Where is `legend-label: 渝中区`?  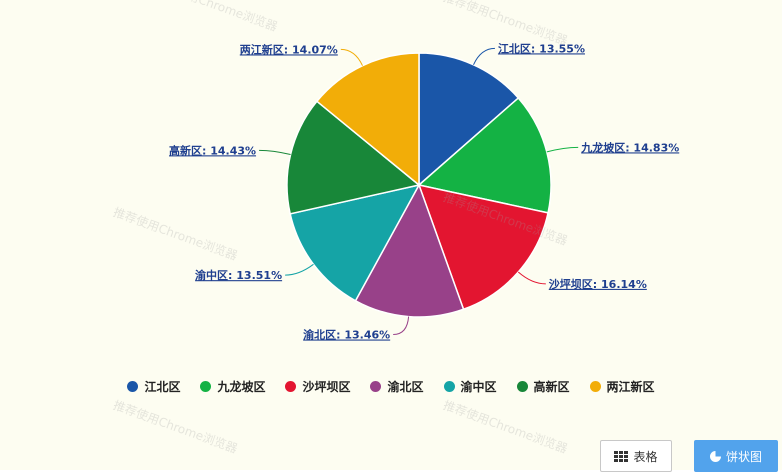
legend-label: 渝中区 is located at coordinates (478, 387).